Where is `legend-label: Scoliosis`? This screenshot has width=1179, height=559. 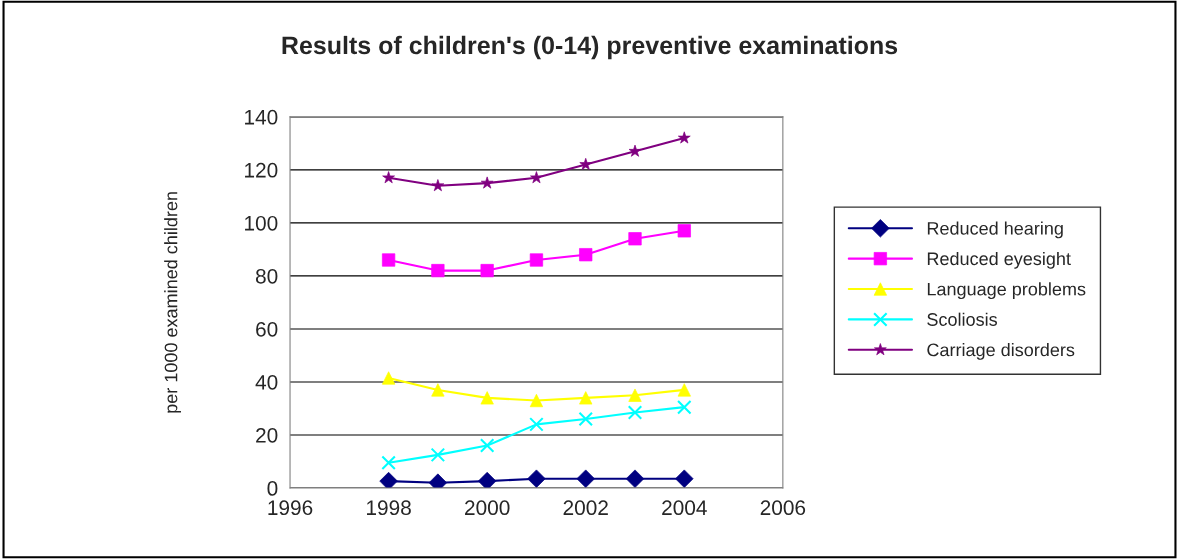
legend-label: Scoliosis is located at coordinates (962, 319).